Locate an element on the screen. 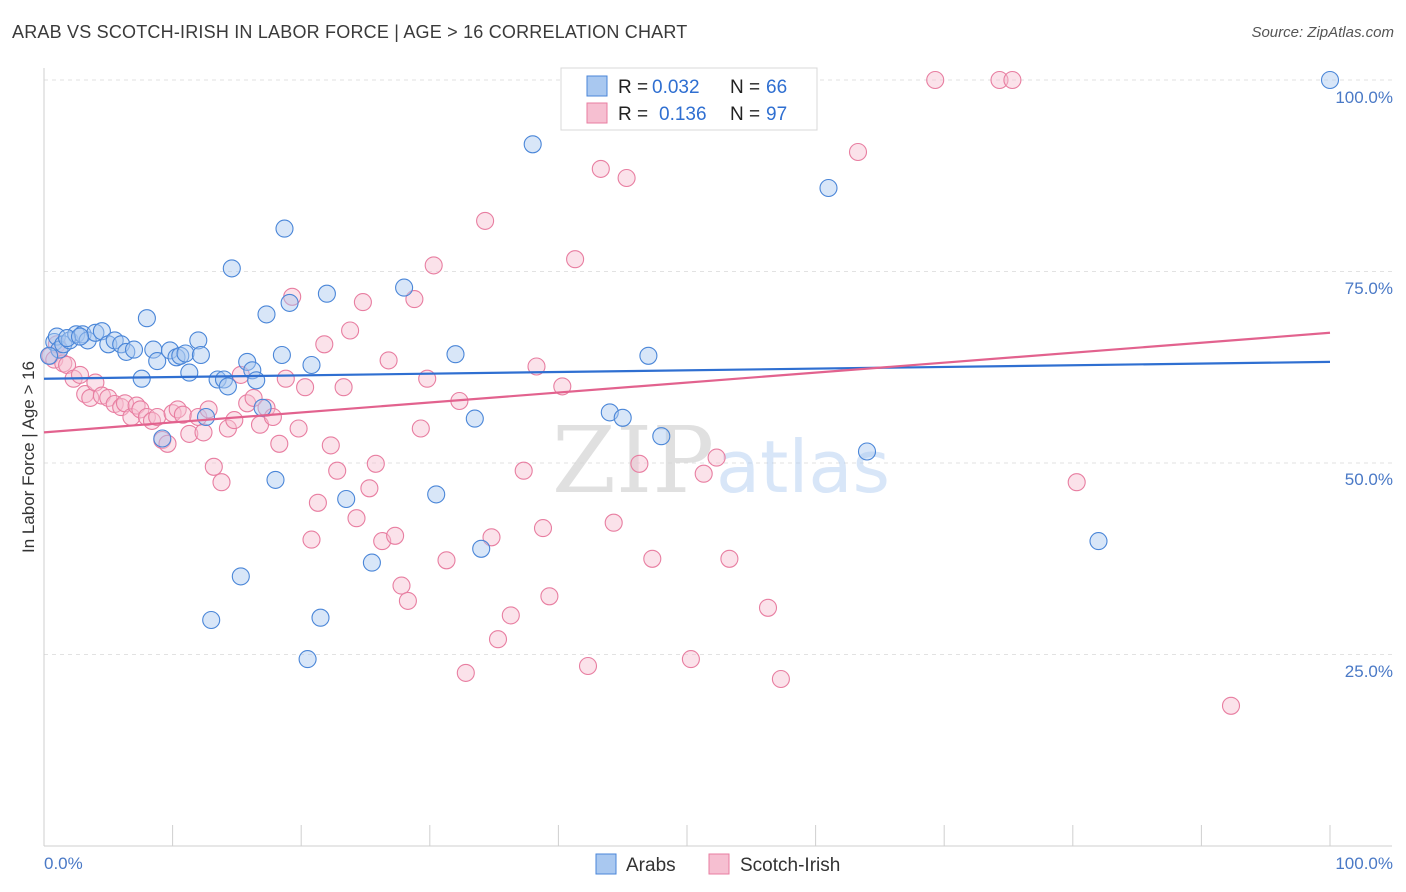  stats-legend: R = 0.032 N = 66 R = 0.136 N = 97 is located at coordinates (689, 99).